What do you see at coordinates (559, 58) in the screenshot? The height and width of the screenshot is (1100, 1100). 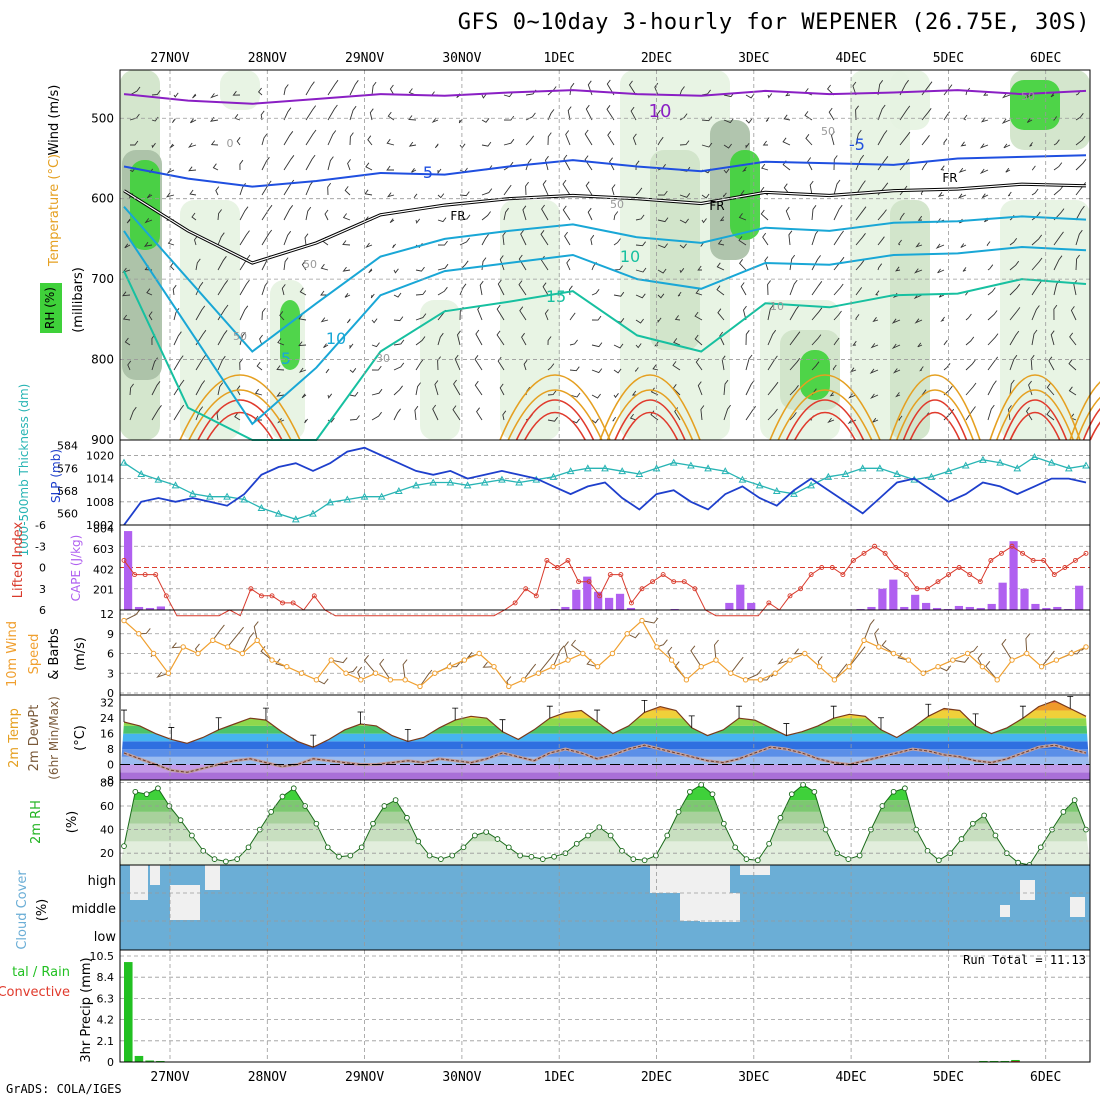 I see `day-label-top: 1DEC` at bounding box center [559, 58].